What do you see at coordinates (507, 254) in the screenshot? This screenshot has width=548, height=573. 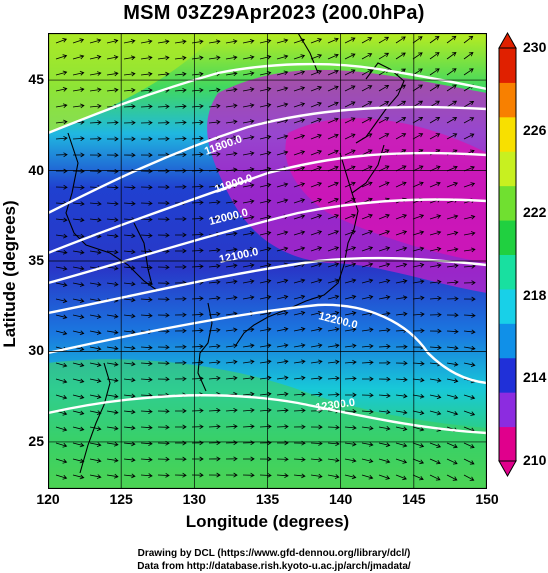 I see `colorbar-frame` at bounding box center [507, 254].